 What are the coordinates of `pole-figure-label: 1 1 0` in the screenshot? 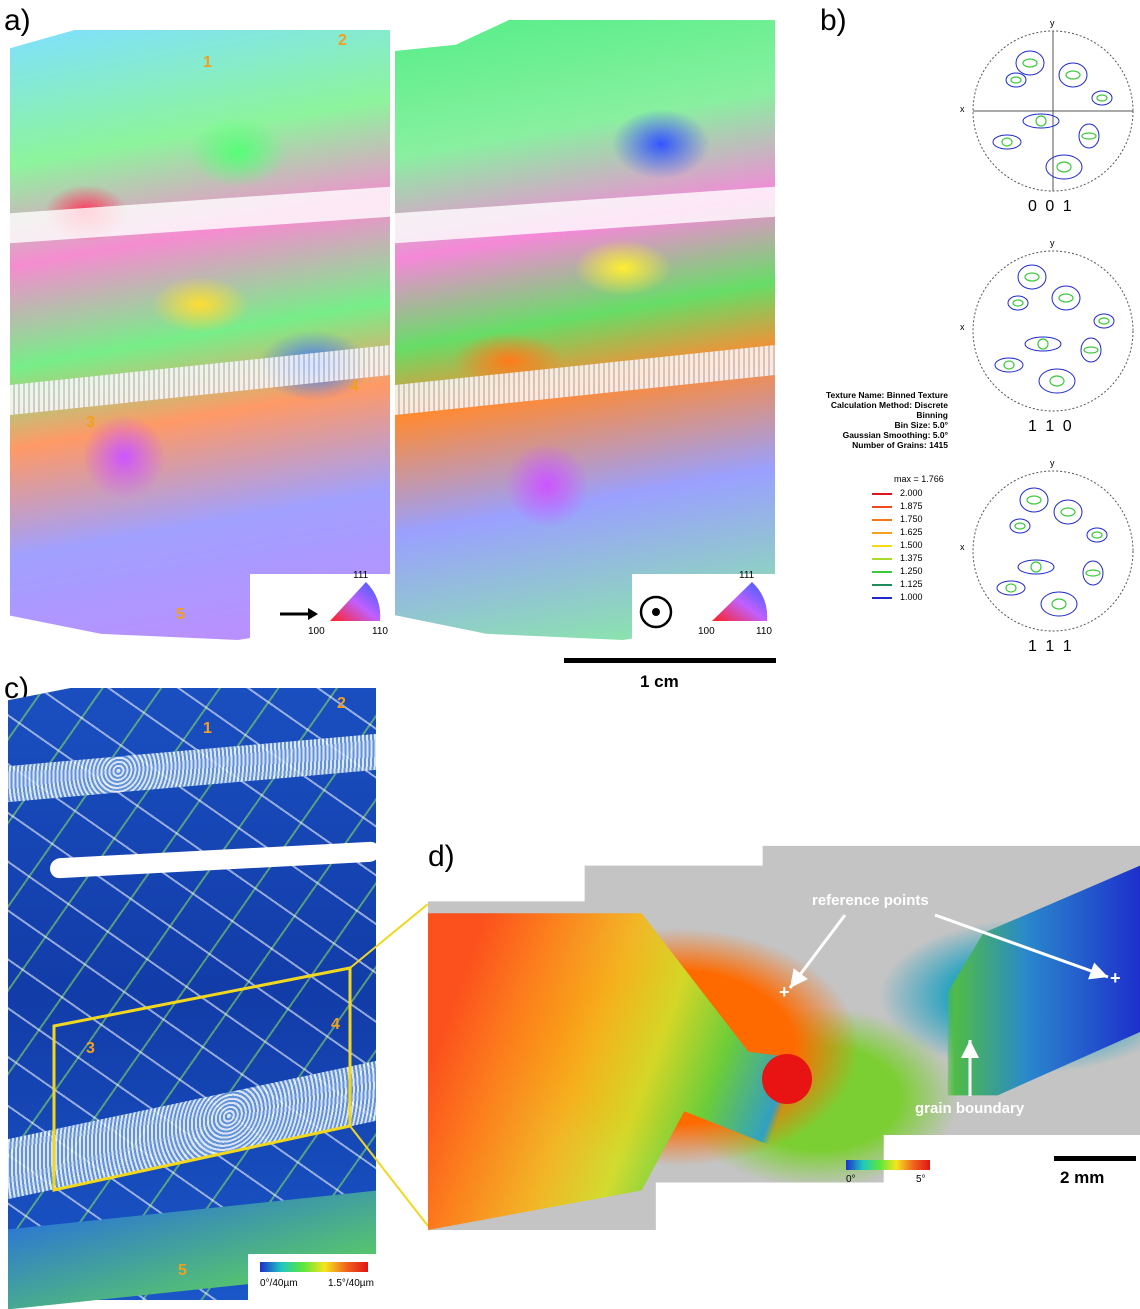 It's located at (1051, 426).